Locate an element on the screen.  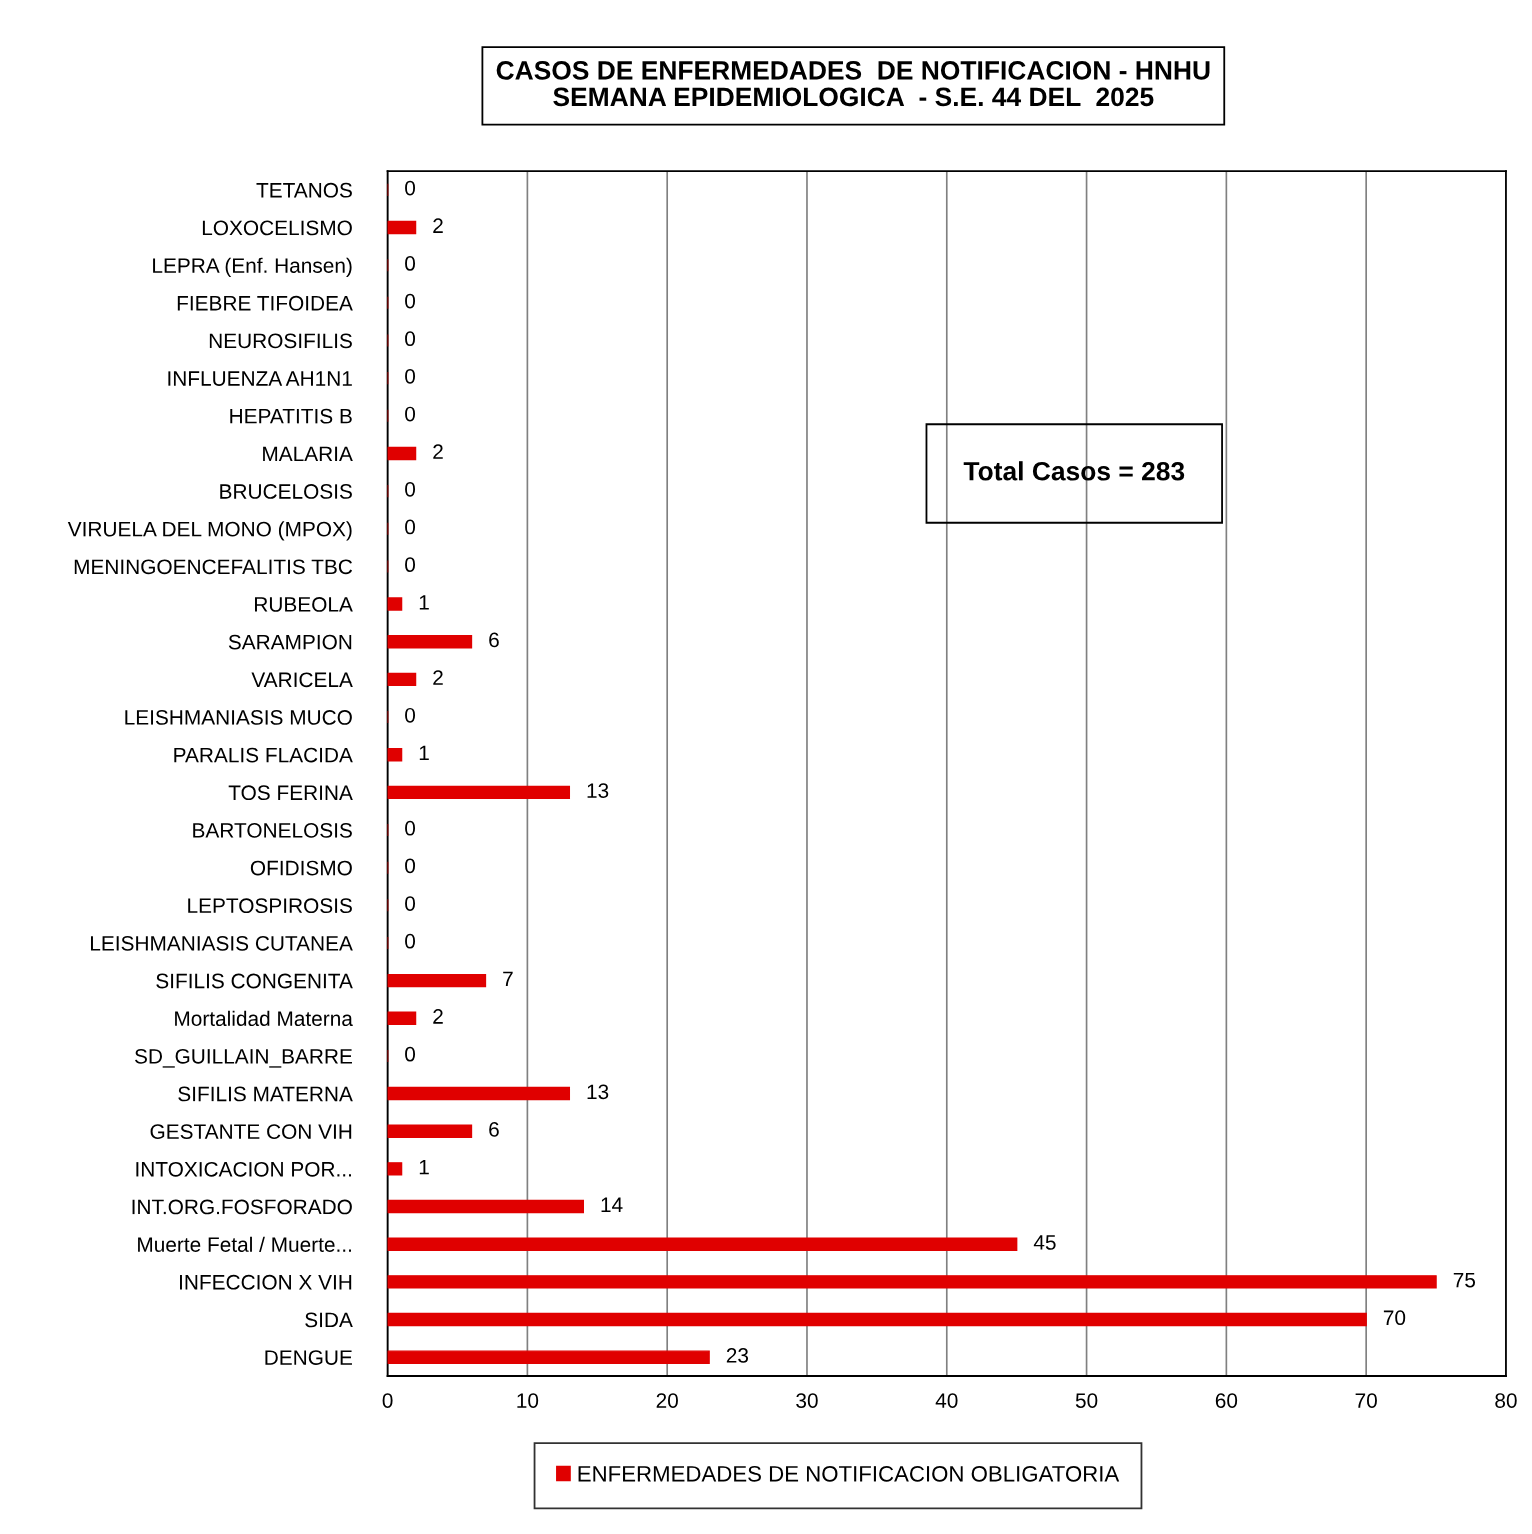
y-tick-label: DENGUE is located at coordinates (308, 1357).